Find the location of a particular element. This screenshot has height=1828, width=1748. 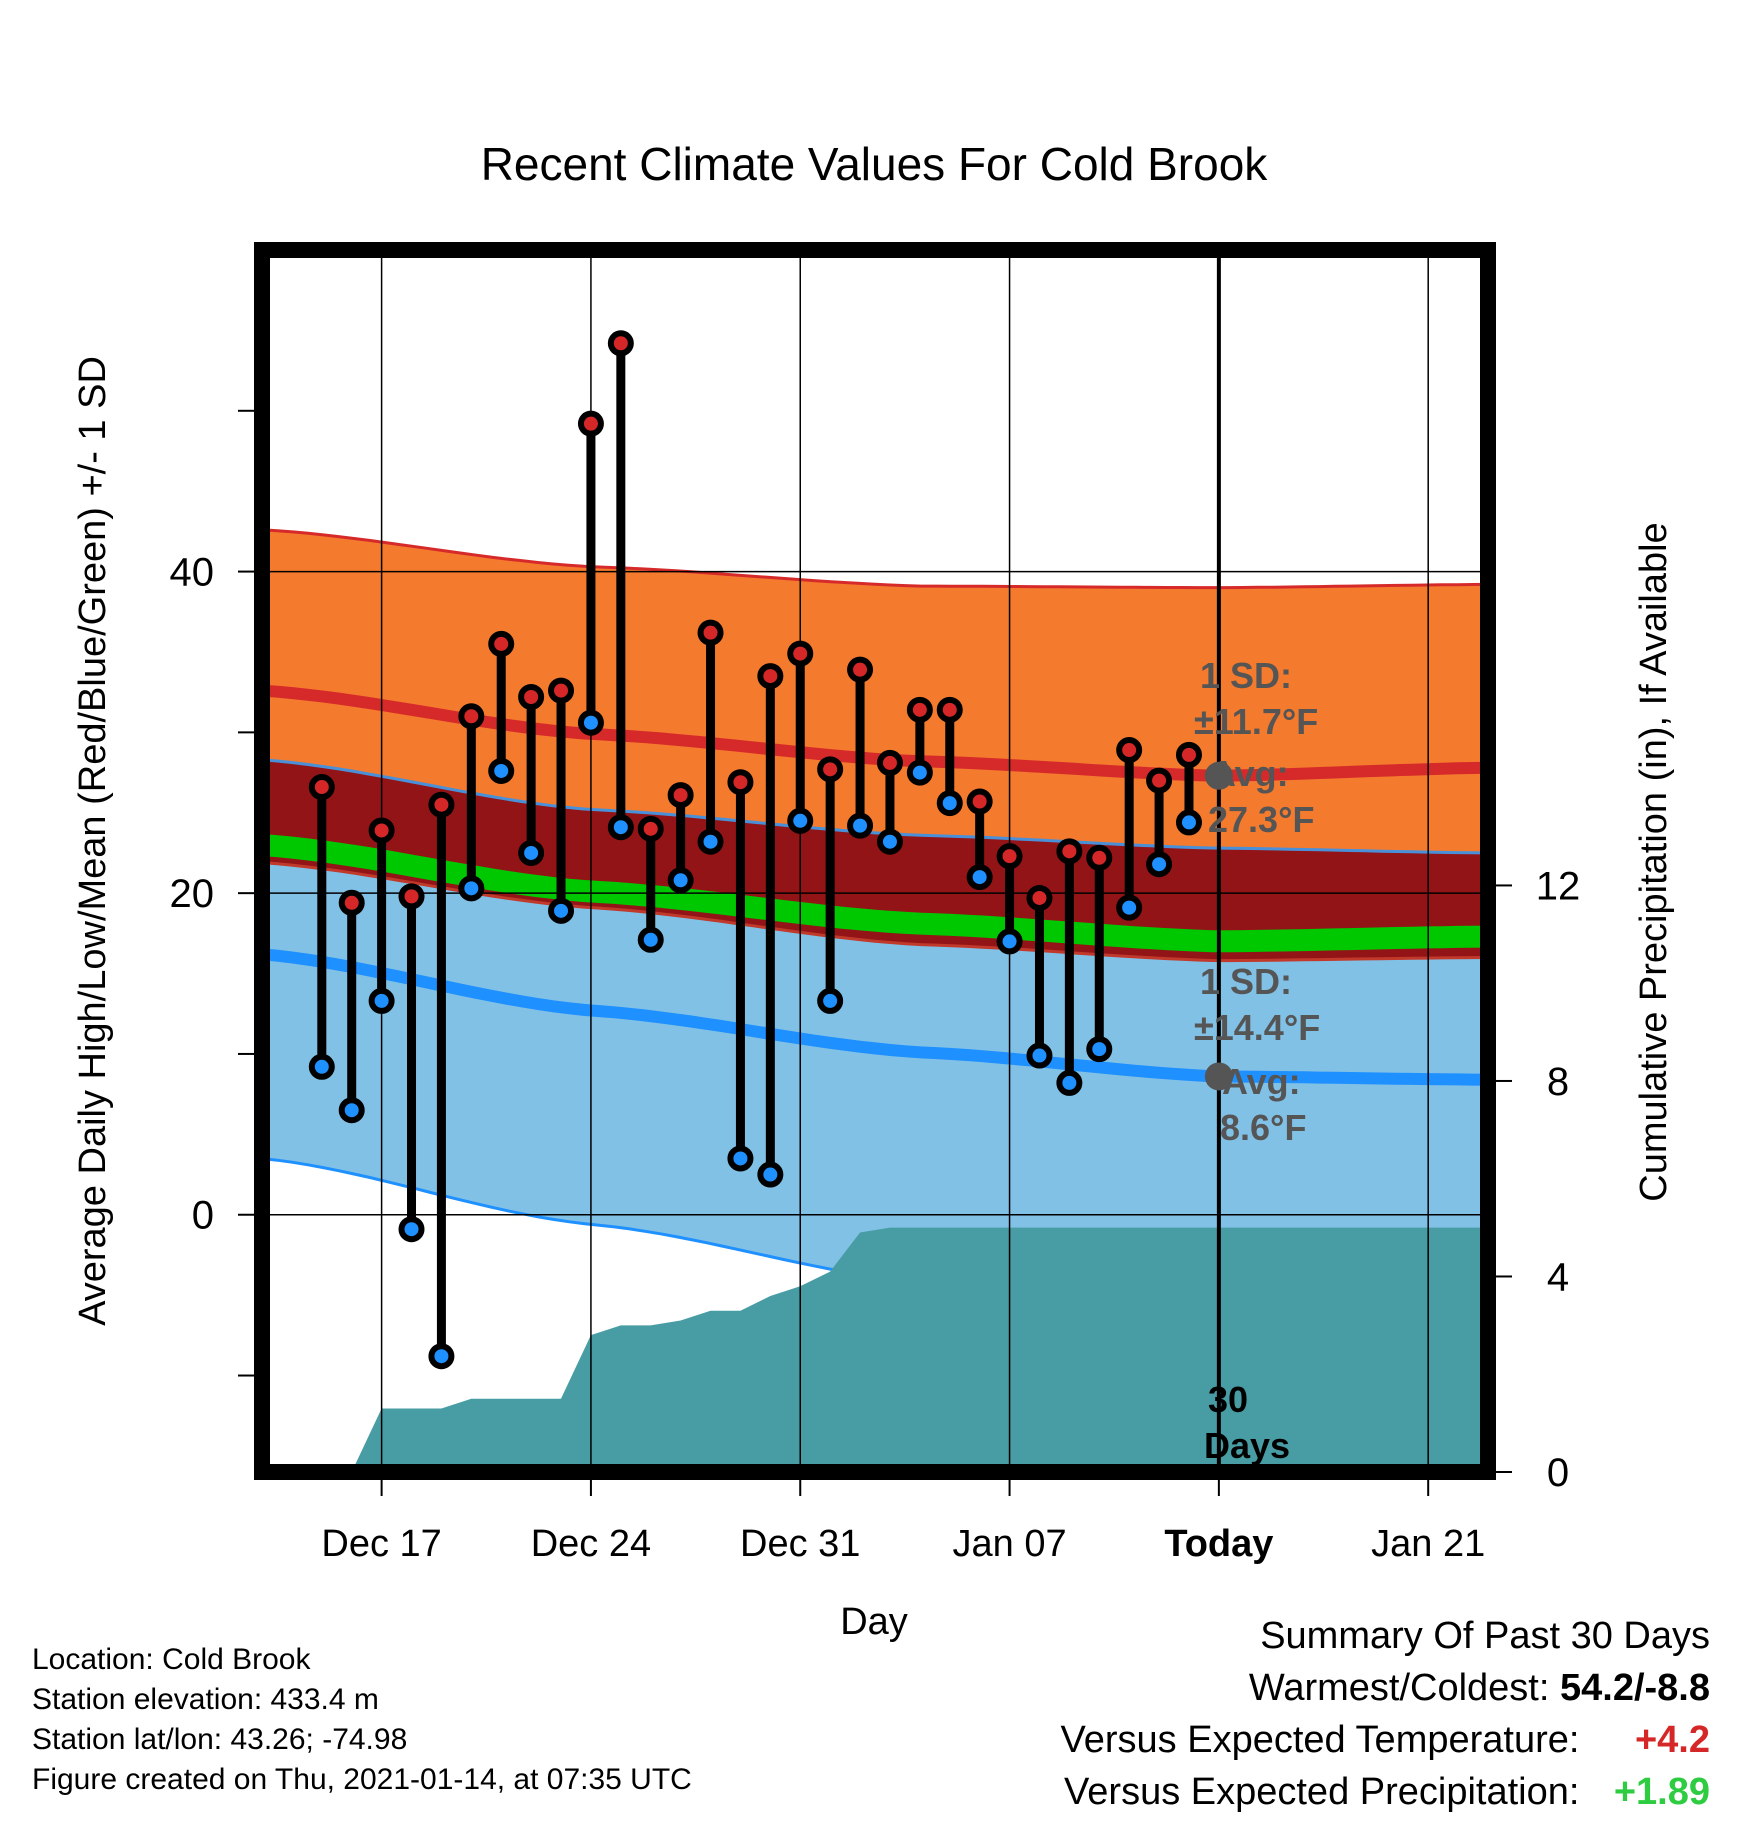

period-label-number: 30 is located at coordinates (1228, 1399).